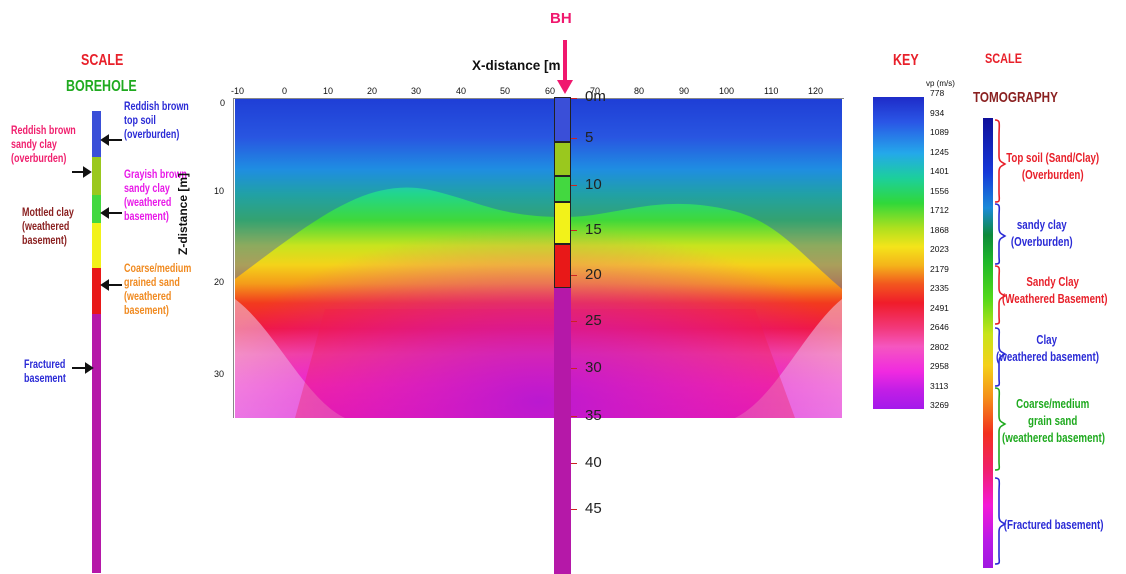 This screenshot has width=1126, height=574. I want to click on bh-depth-label: 45, so click(593, 508).